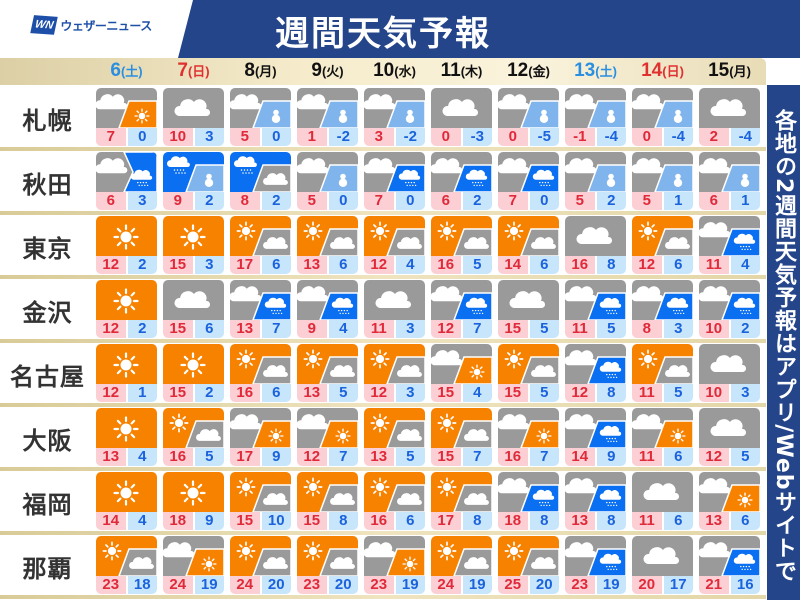 The image size is (800, 600). I want to click on date-header: 12(金), so click(528, 71).